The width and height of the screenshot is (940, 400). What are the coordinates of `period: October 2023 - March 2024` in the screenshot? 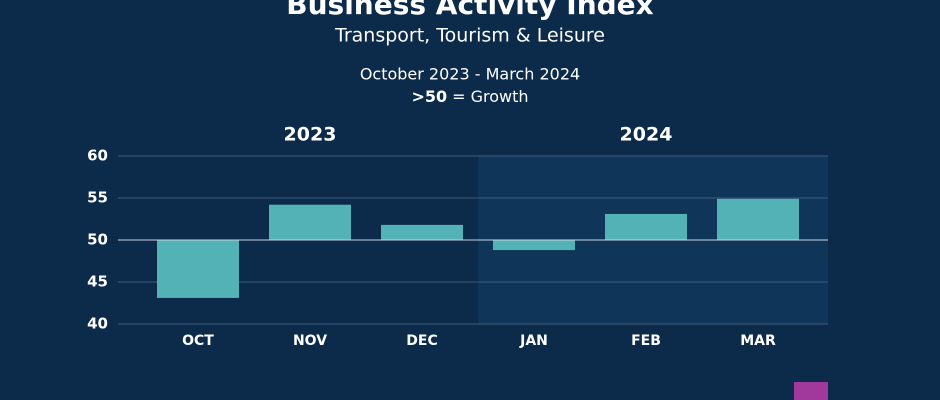 It's located at (470, 74).